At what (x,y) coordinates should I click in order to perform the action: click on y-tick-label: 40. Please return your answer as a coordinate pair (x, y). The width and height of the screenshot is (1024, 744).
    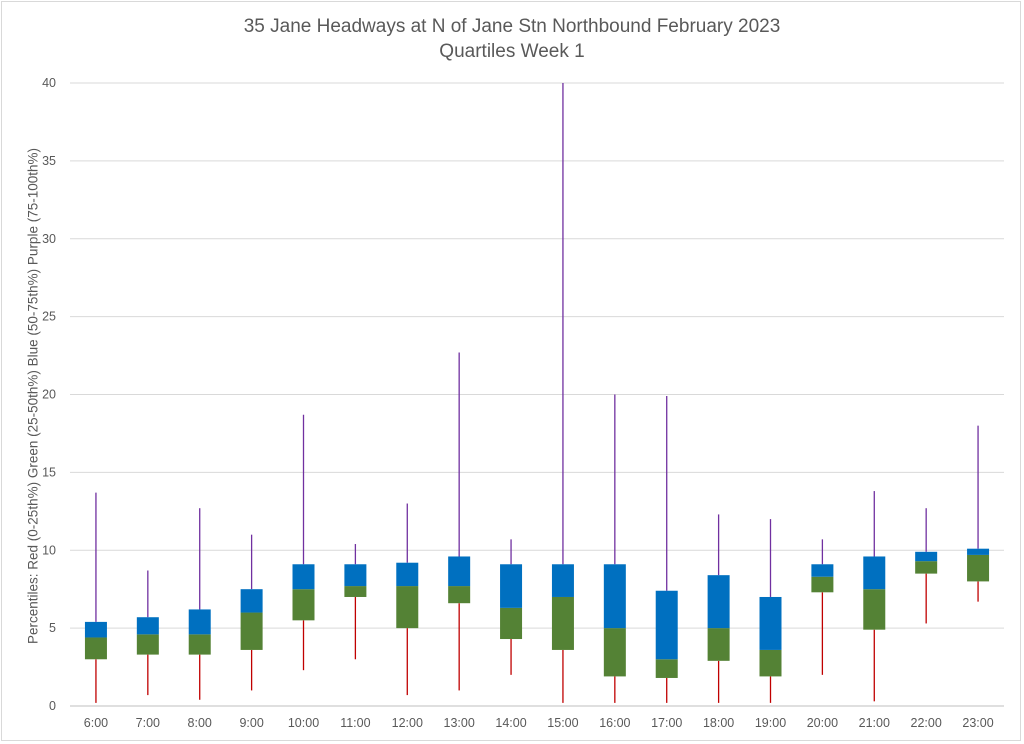
    Looking at the image, I should click on (49, 83).